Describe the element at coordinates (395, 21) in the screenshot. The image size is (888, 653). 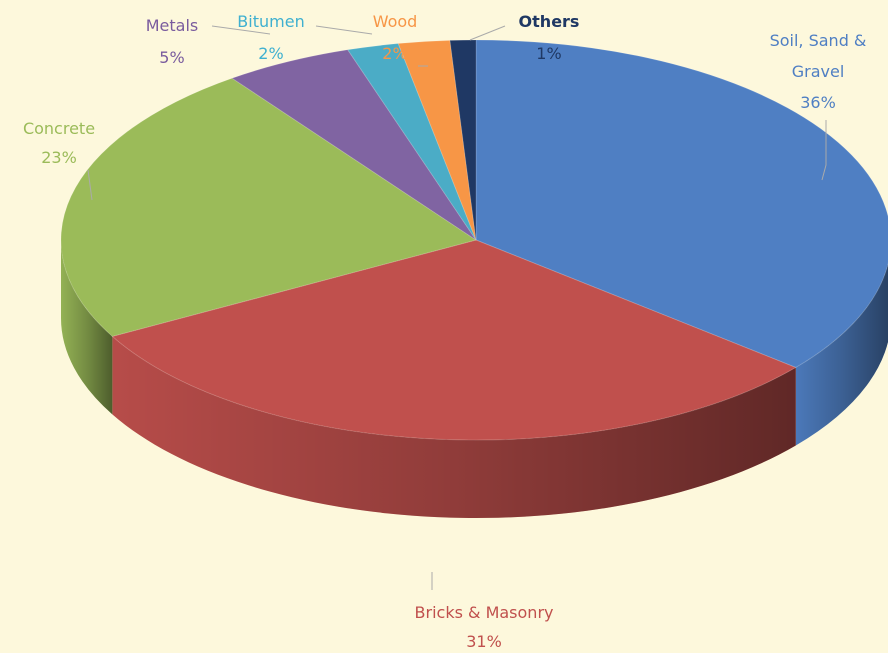
I see `label-wood: Wood` at that location.